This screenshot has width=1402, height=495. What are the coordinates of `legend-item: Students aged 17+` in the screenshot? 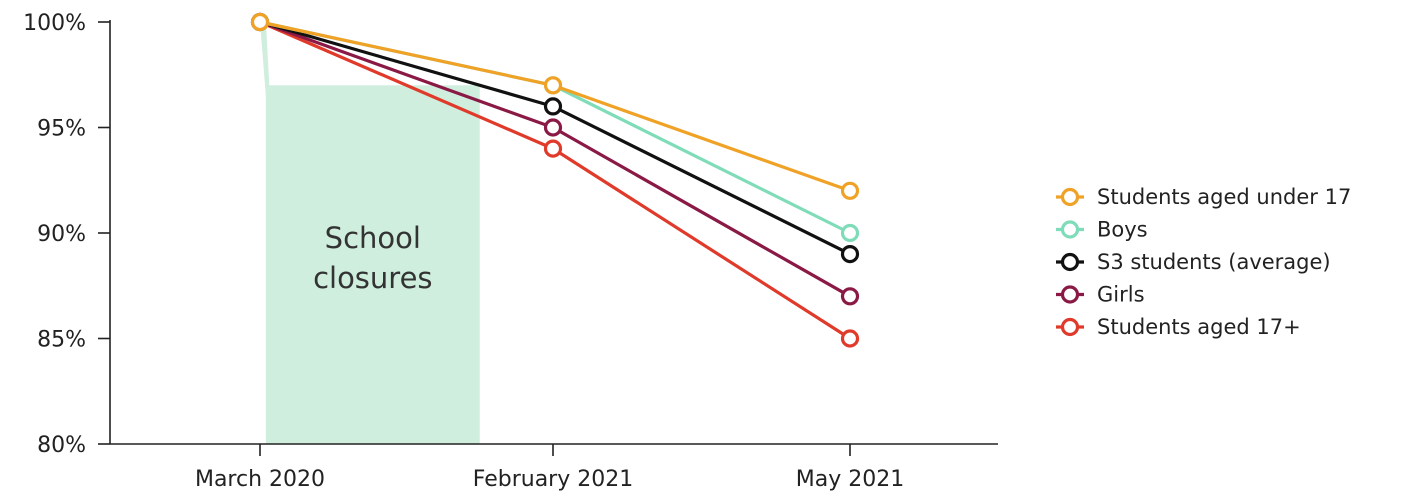 It's located at (1178, 327).